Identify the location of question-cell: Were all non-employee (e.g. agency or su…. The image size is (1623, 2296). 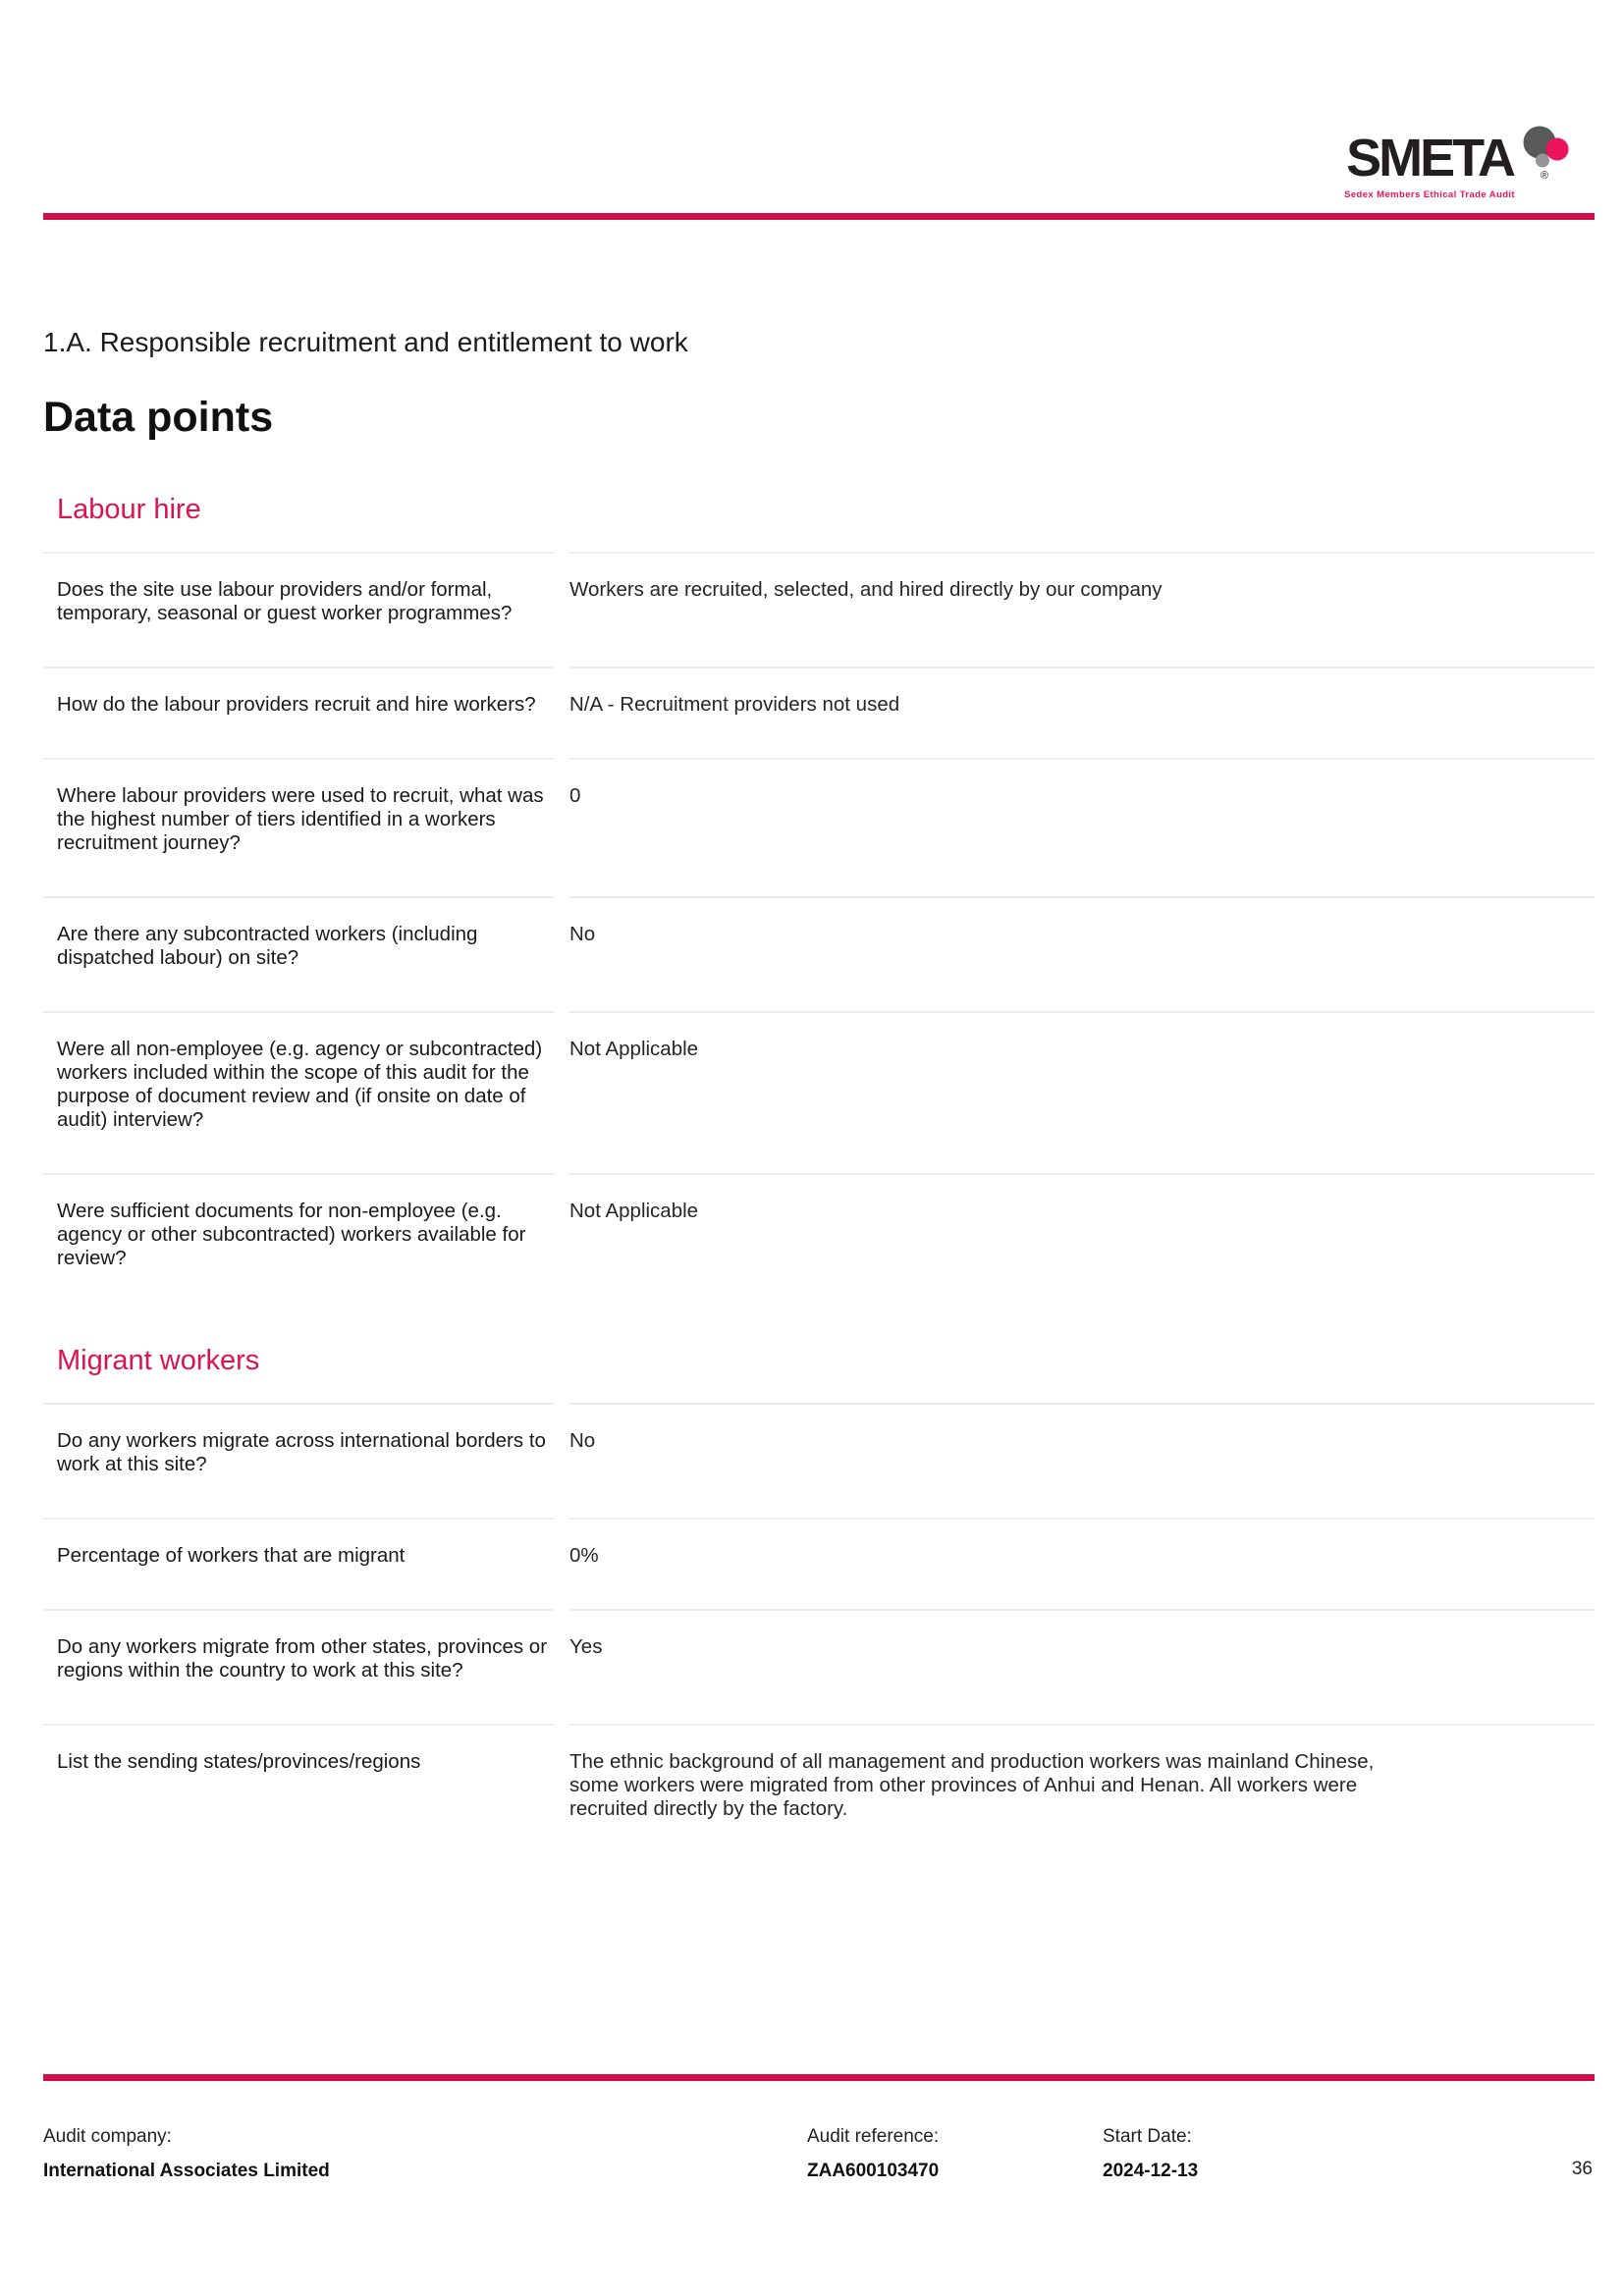
(298, 1092).